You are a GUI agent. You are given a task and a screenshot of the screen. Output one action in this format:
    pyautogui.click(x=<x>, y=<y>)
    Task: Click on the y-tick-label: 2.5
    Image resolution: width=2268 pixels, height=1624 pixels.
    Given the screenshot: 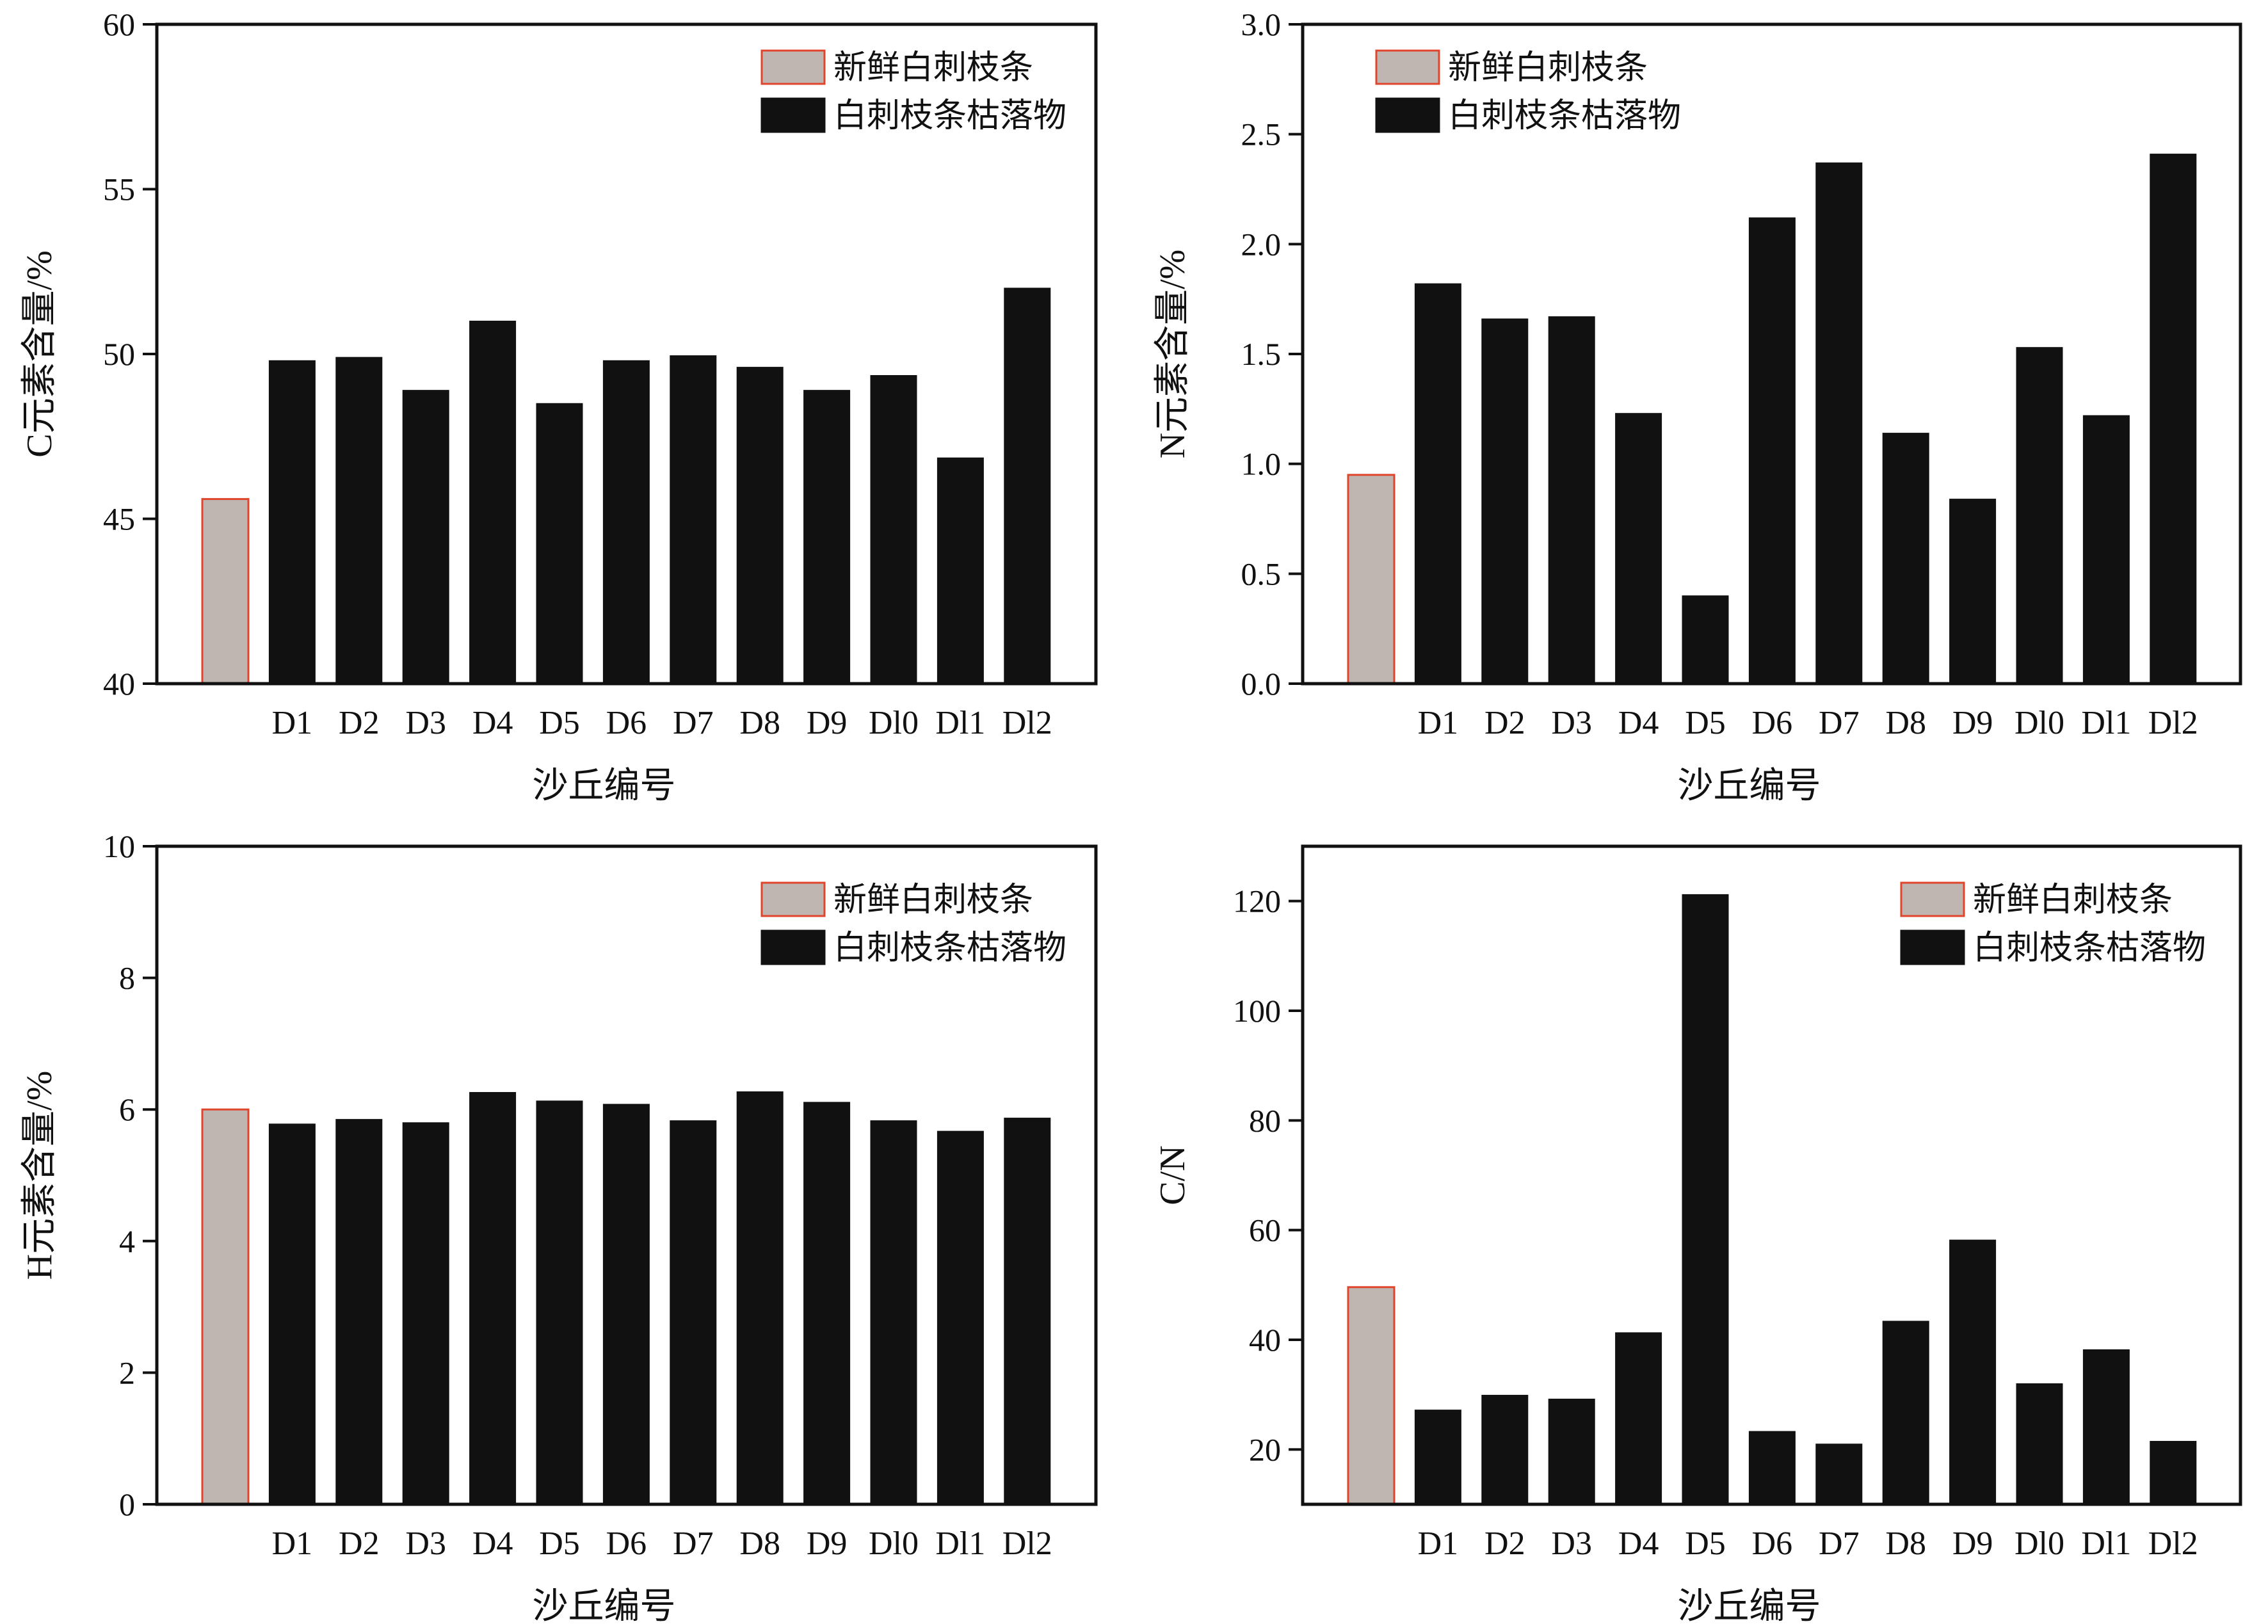 What is the action you would take?
    pyautogui.click(x=1261, y=134)
    